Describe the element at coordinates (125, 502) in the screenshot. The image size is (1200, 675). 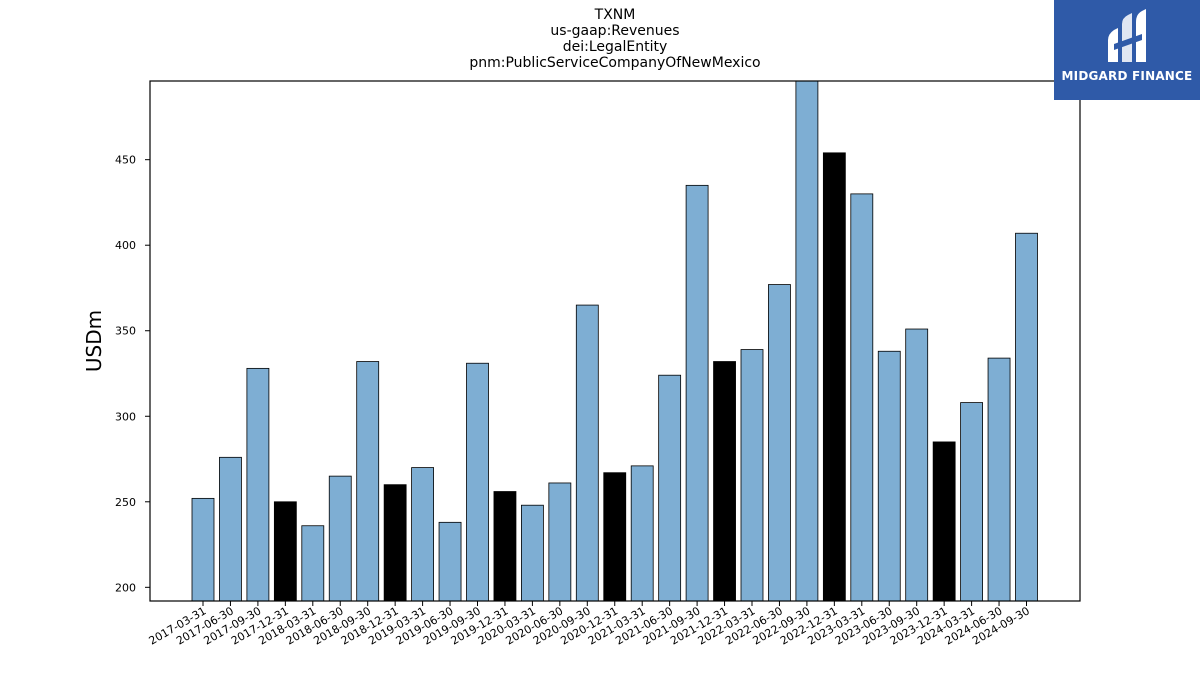
I see `y-tick-label-250: 250` at that location.